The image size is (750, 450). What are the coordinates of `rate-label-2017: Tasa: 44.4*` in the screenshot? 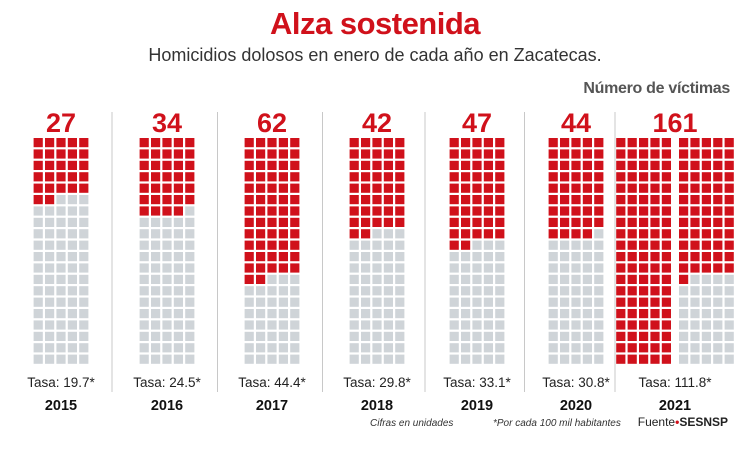 It's located at (272, 382).